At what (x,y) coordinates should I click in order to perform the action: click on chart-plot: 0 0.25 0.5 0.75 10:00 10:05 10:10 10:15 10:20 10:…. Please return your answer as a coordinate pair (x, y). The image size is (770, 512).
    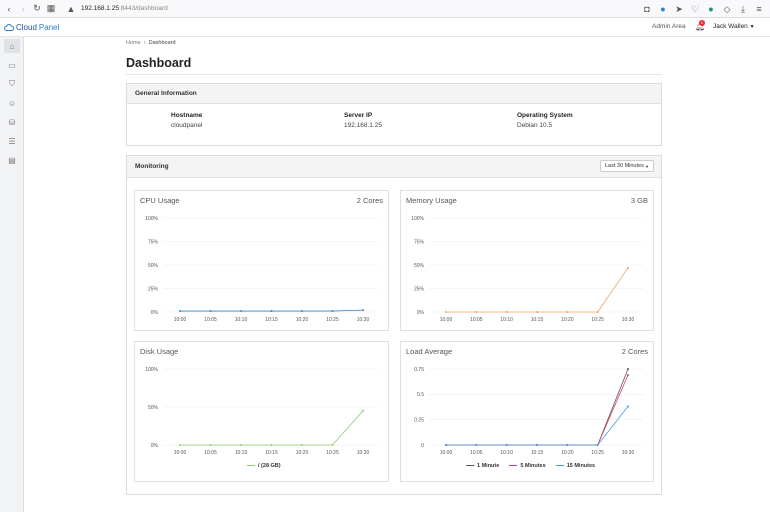
    Looking at the image, I should click on (528, 411).